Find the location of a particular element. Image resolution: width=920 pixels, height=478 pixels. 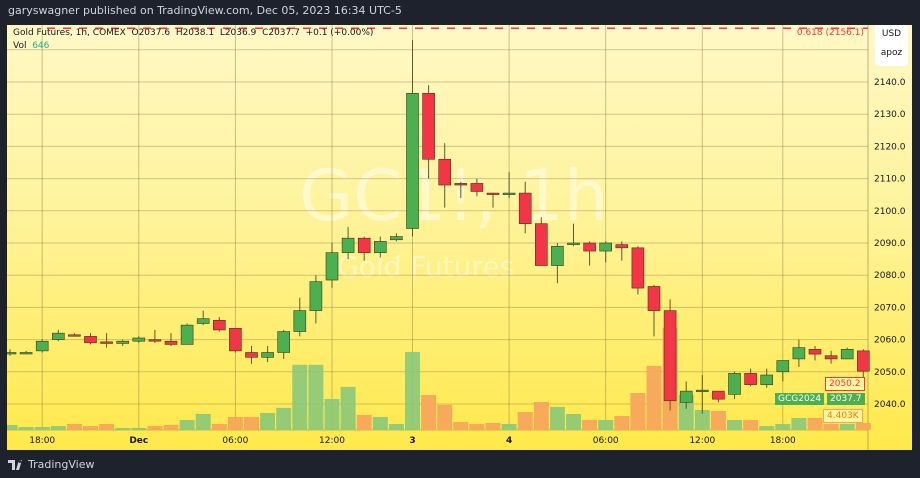

price-tick-label: 2140.0 is located at coordinates (890, 83).